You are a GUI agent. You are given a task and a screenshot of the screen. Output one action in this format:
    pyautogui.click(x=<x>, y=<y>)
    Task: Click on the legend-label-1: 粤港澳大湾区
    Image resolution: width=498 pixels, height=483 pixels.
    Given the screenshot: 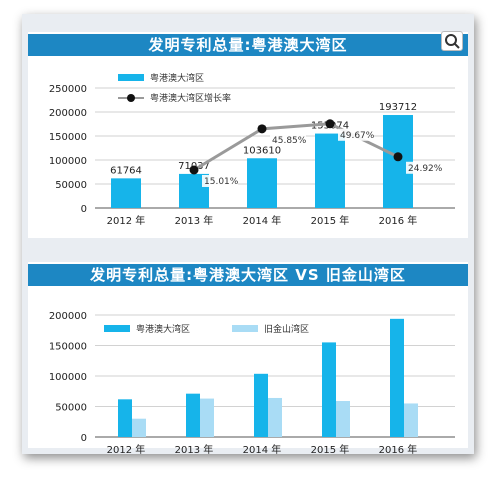 What is the action you would take?
    pyautogui.click(x=163, y=329)
    